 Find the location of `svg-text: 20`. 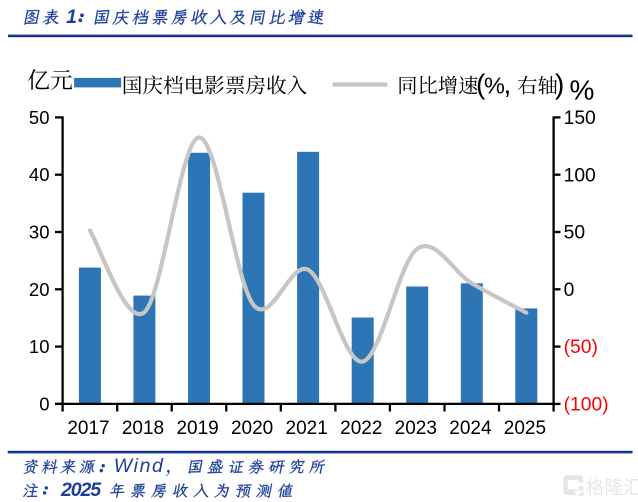

svg-text: 20 is located at coordinates (39, 289).